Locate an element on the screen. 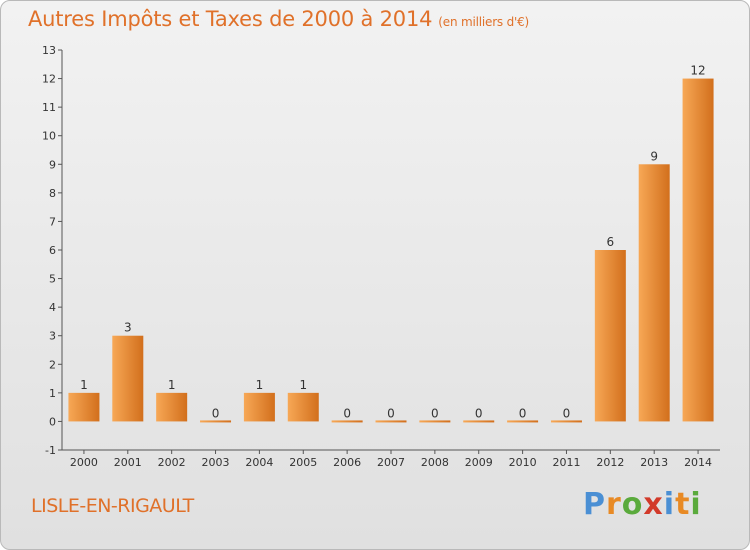  x-tick-label: 2001 is located at coordinates (128, 462).